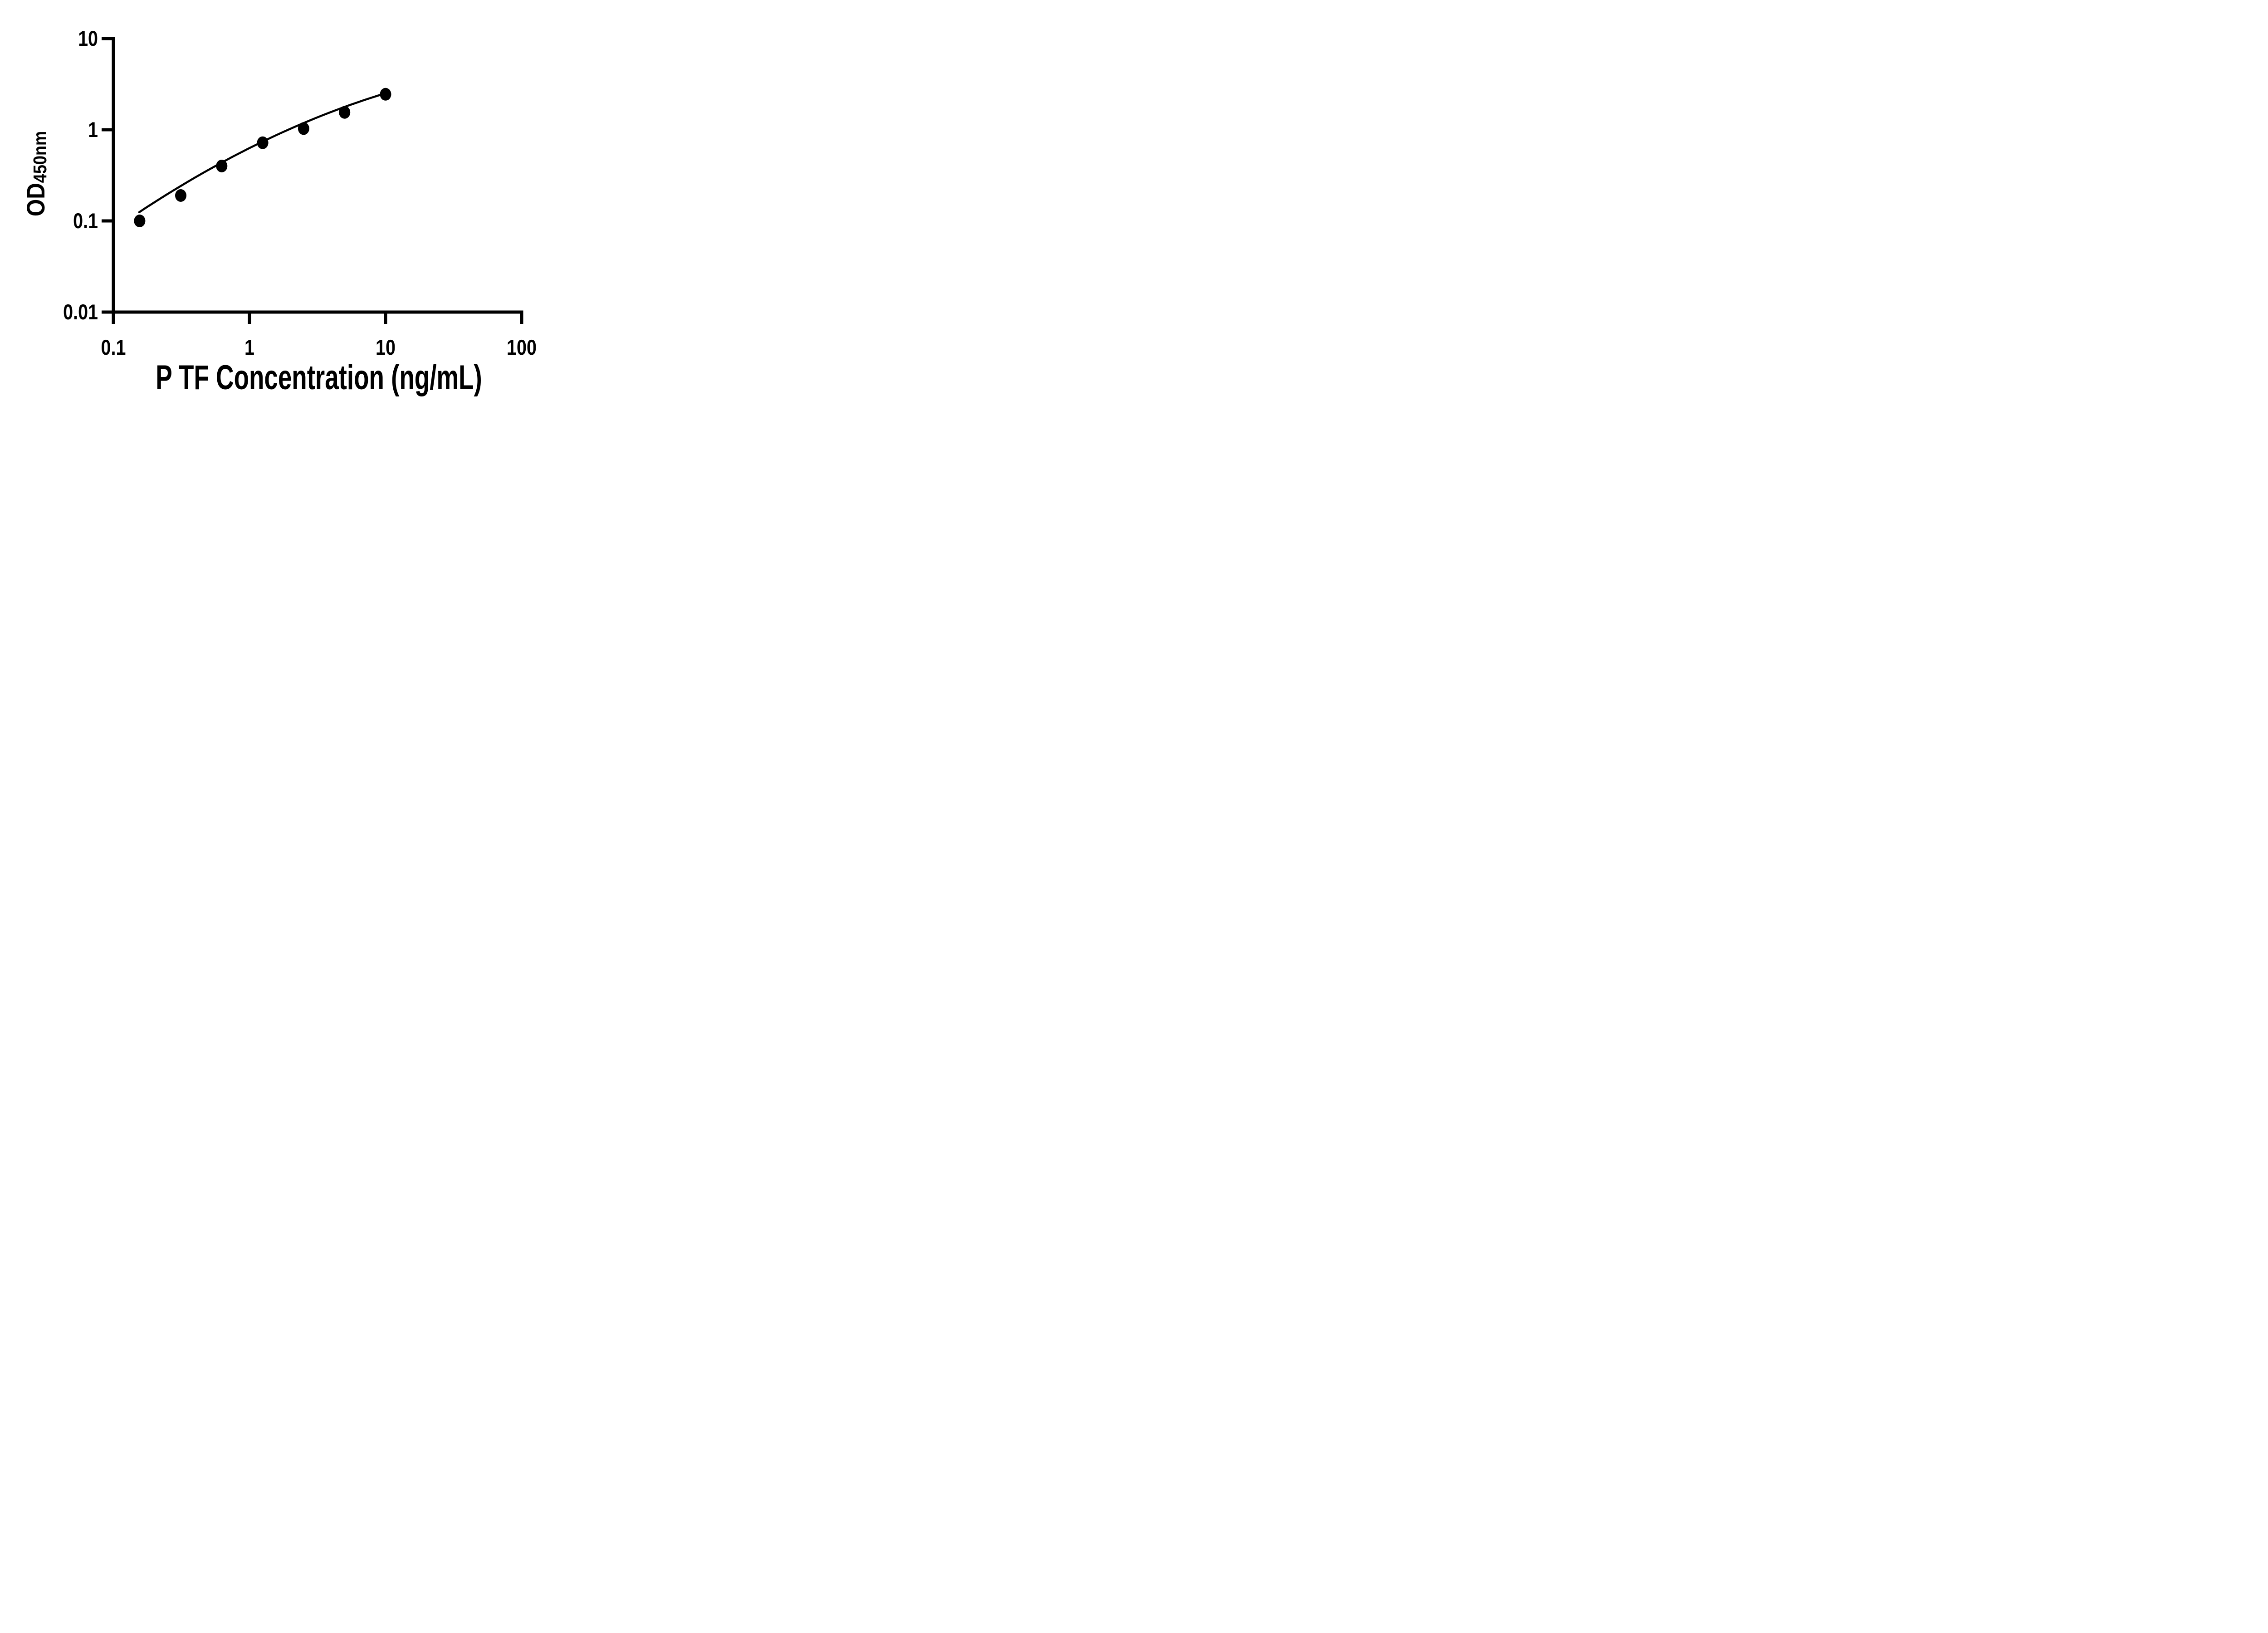 The image size is (2268, 1633). I want to click on data-point-x-1.25, so click(263, 142).